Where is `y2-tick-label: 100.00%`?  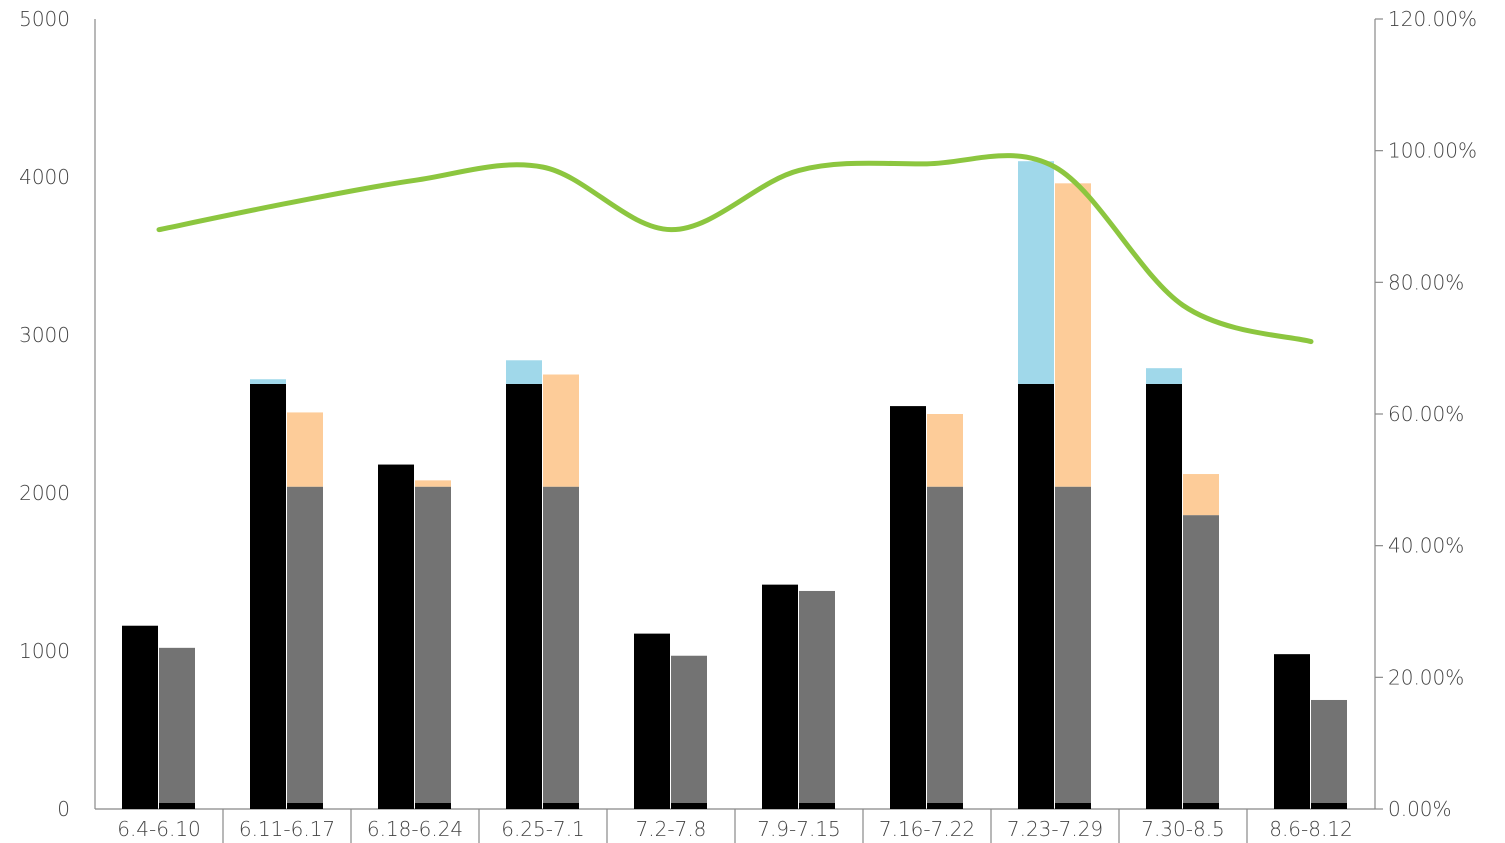 y2-tick-label: 100.00% is located at coordinates (1432, 151).